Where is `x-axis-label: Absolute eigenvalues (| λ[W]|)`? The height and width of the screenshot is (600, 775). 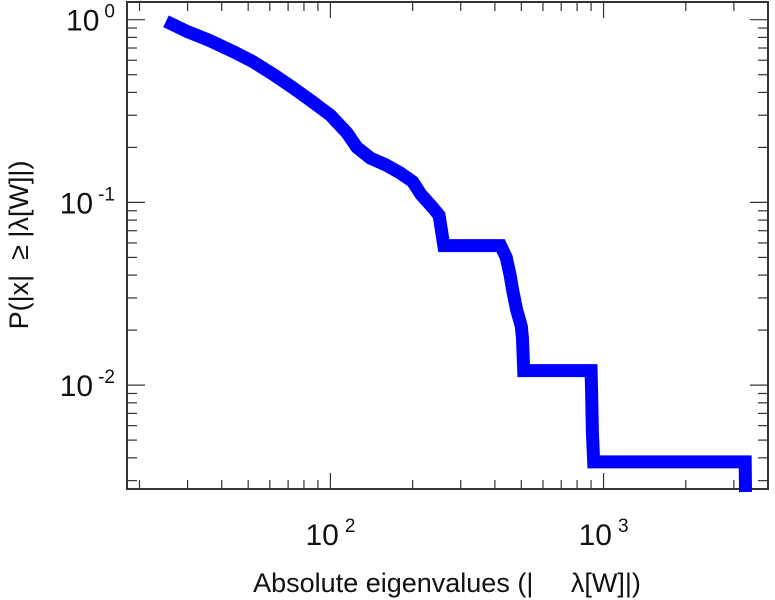 x-axis-label: Absolute eigenvalues (| λ[W]|) is located at coordinates (447, 583).